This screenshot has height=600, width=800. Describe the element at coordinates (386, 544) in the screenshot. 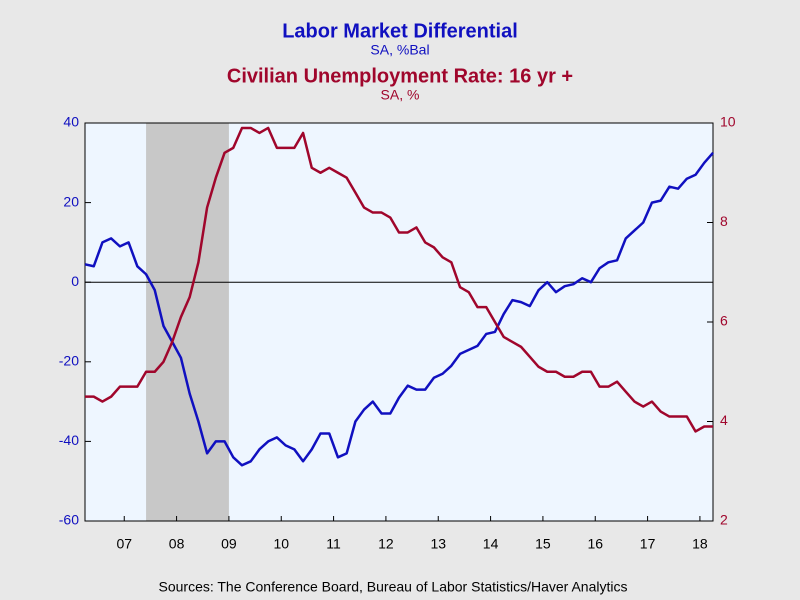

I see `x-tick-label: 12` at that location.